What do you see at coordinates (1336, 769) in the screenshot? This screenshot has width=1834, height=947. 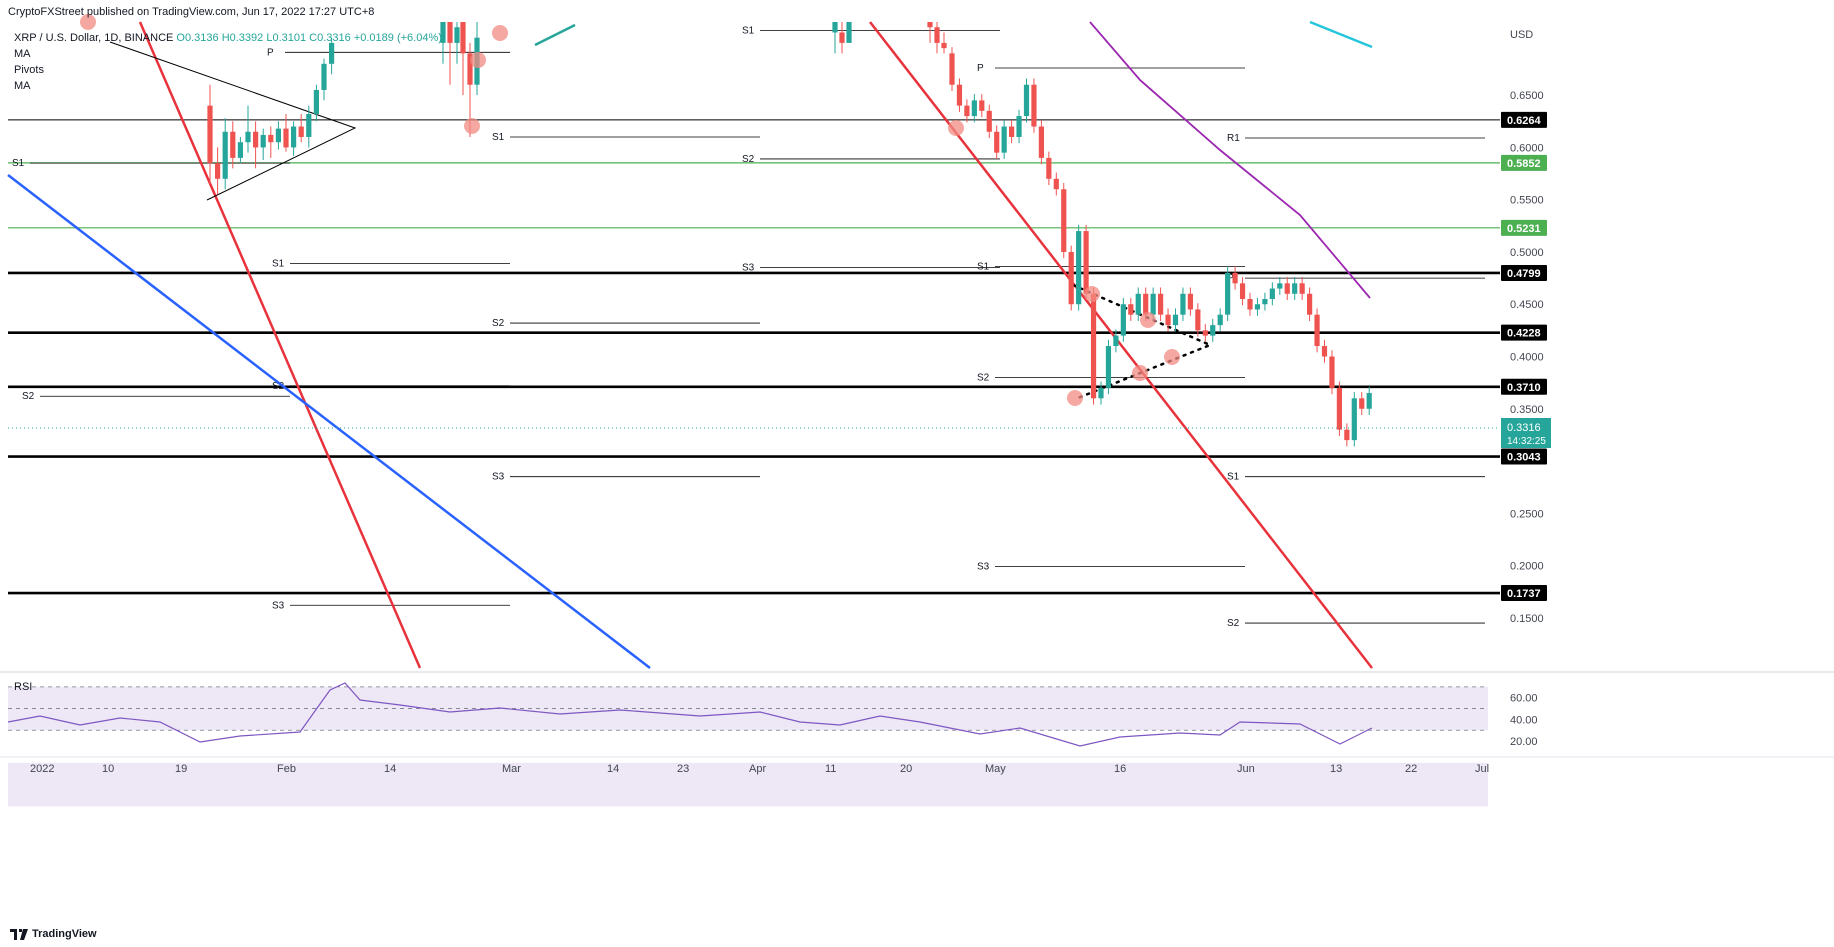 I see `x-tick-label: 13` at bounding box center [1336, 769].